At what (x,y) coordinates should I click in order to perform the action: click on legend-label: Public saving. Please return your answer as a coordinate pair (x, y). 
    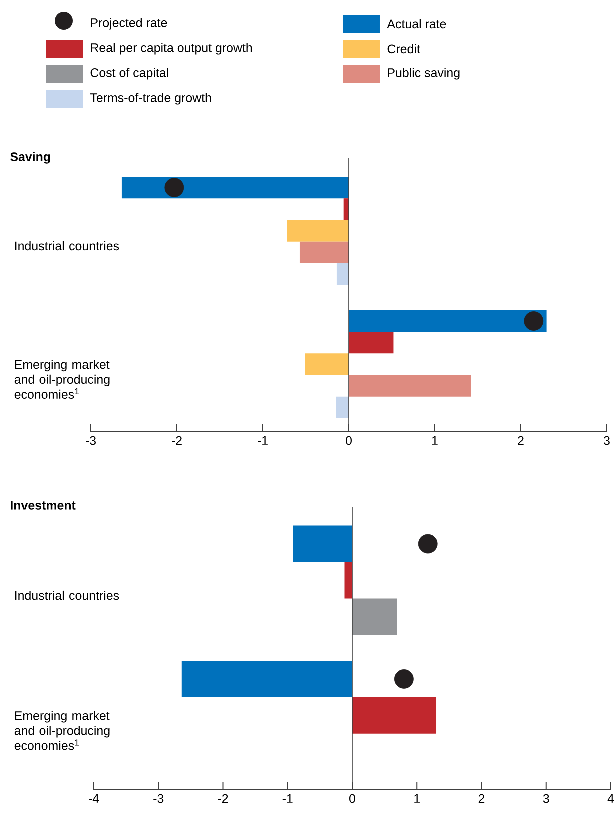
    Looking at the image, I should click on (424, 74).